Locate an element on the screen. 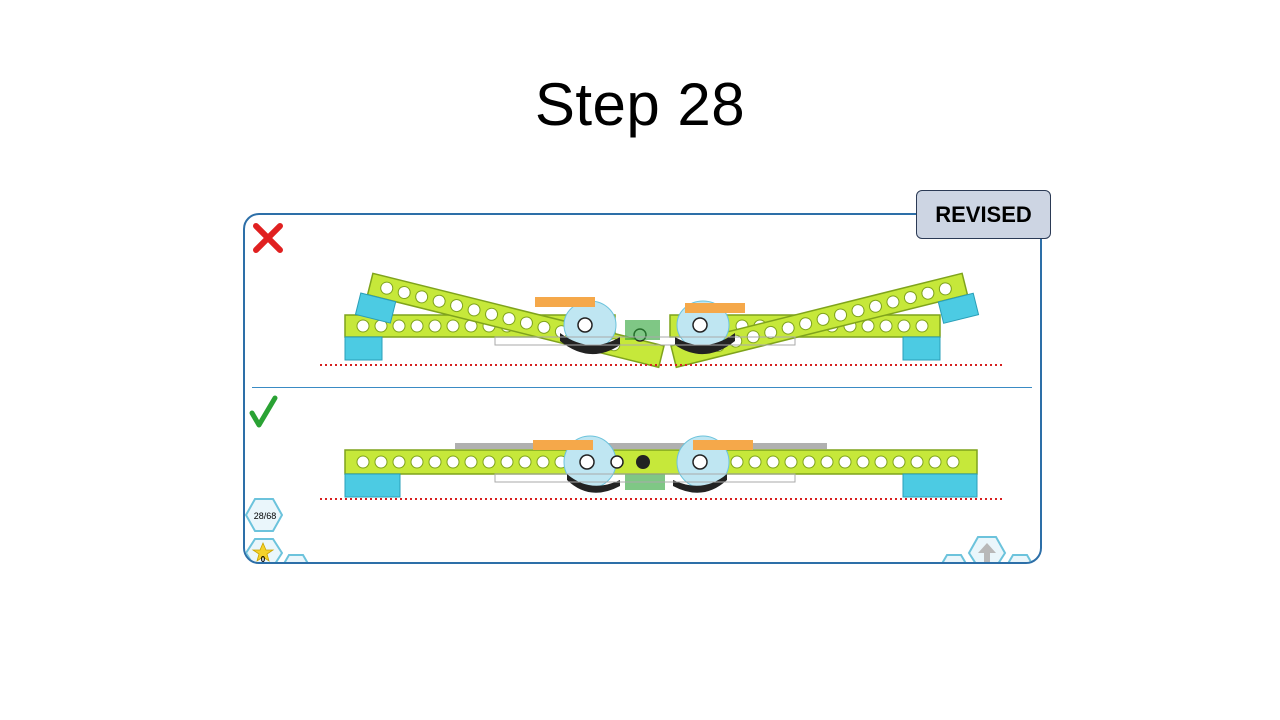 This screenshot has height=720, width=1280. next-hex-icon is located at coordinates (1020, 558).